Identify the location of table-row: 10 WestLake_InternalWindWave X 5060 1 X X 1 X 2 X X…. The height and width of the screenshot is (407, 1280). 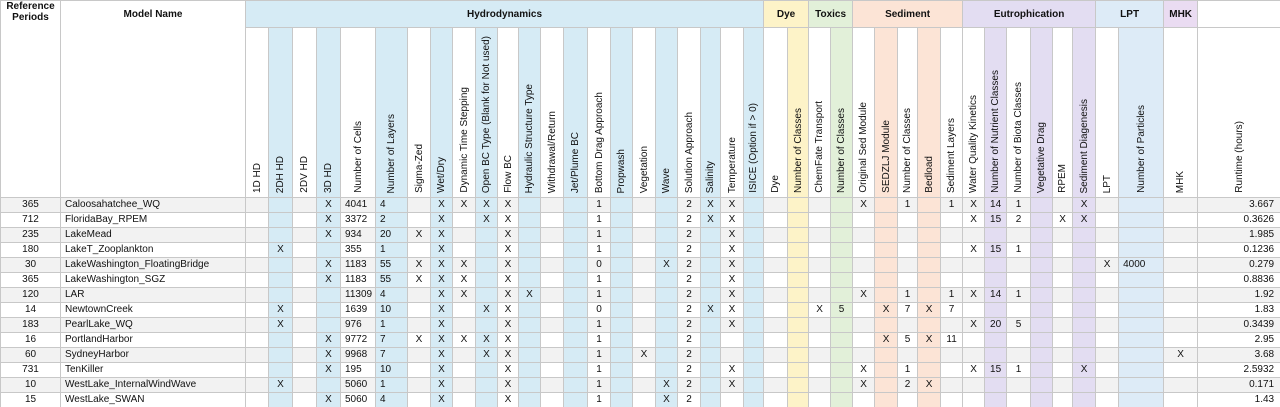
(640, 385).